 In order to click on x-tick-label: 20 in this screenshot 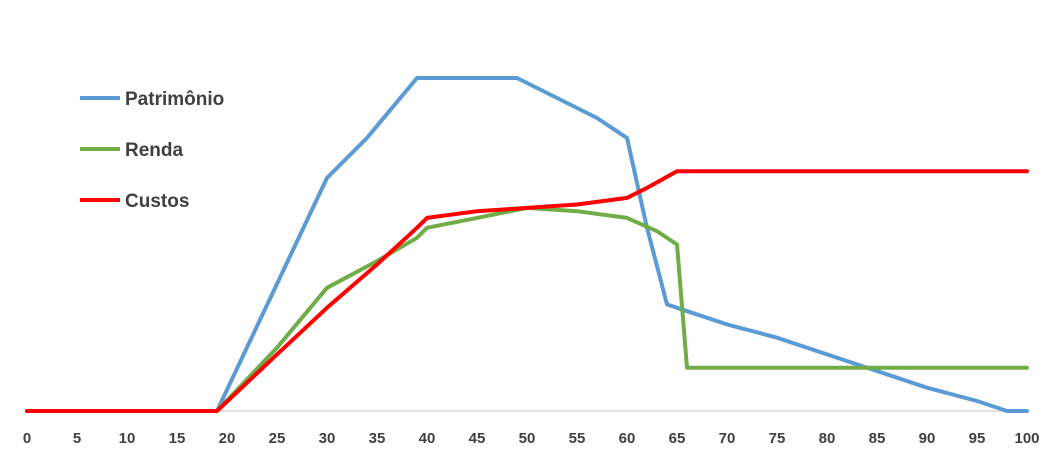, I will do `click(227, 438)`.